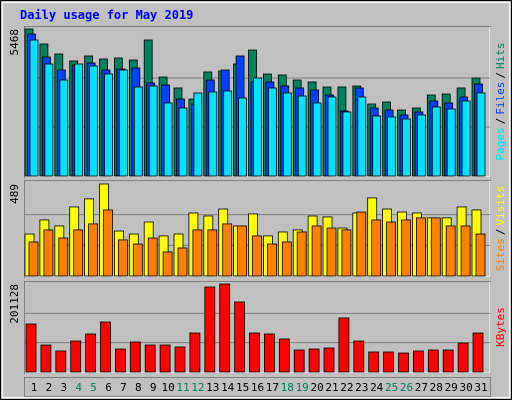 The image size is (512, 400). What do you see at coordinates (153, 387) in the screenshot?
I see `x-tick-label: 9` at bounding box center [153, 387].